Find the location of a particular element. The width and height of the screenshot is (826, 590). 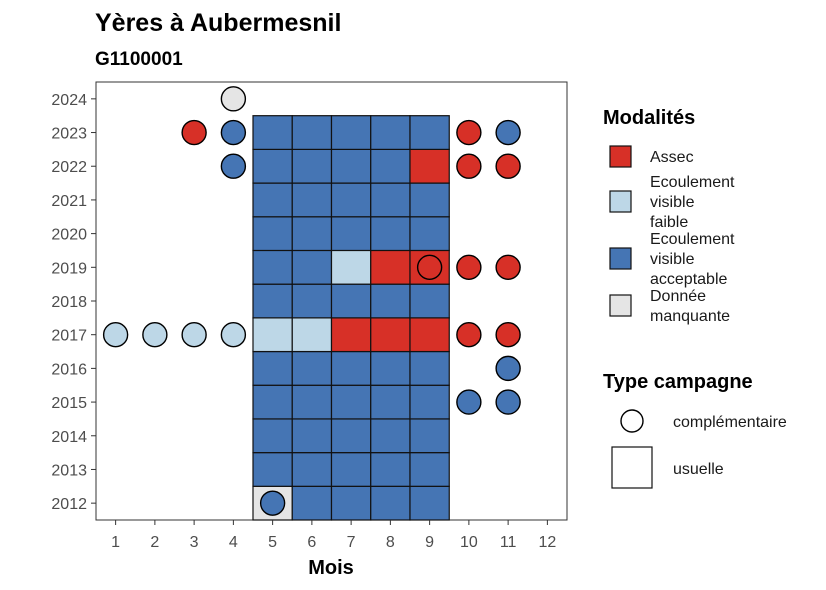

legend-label-faible: visible is located at coordinates (672, 202).